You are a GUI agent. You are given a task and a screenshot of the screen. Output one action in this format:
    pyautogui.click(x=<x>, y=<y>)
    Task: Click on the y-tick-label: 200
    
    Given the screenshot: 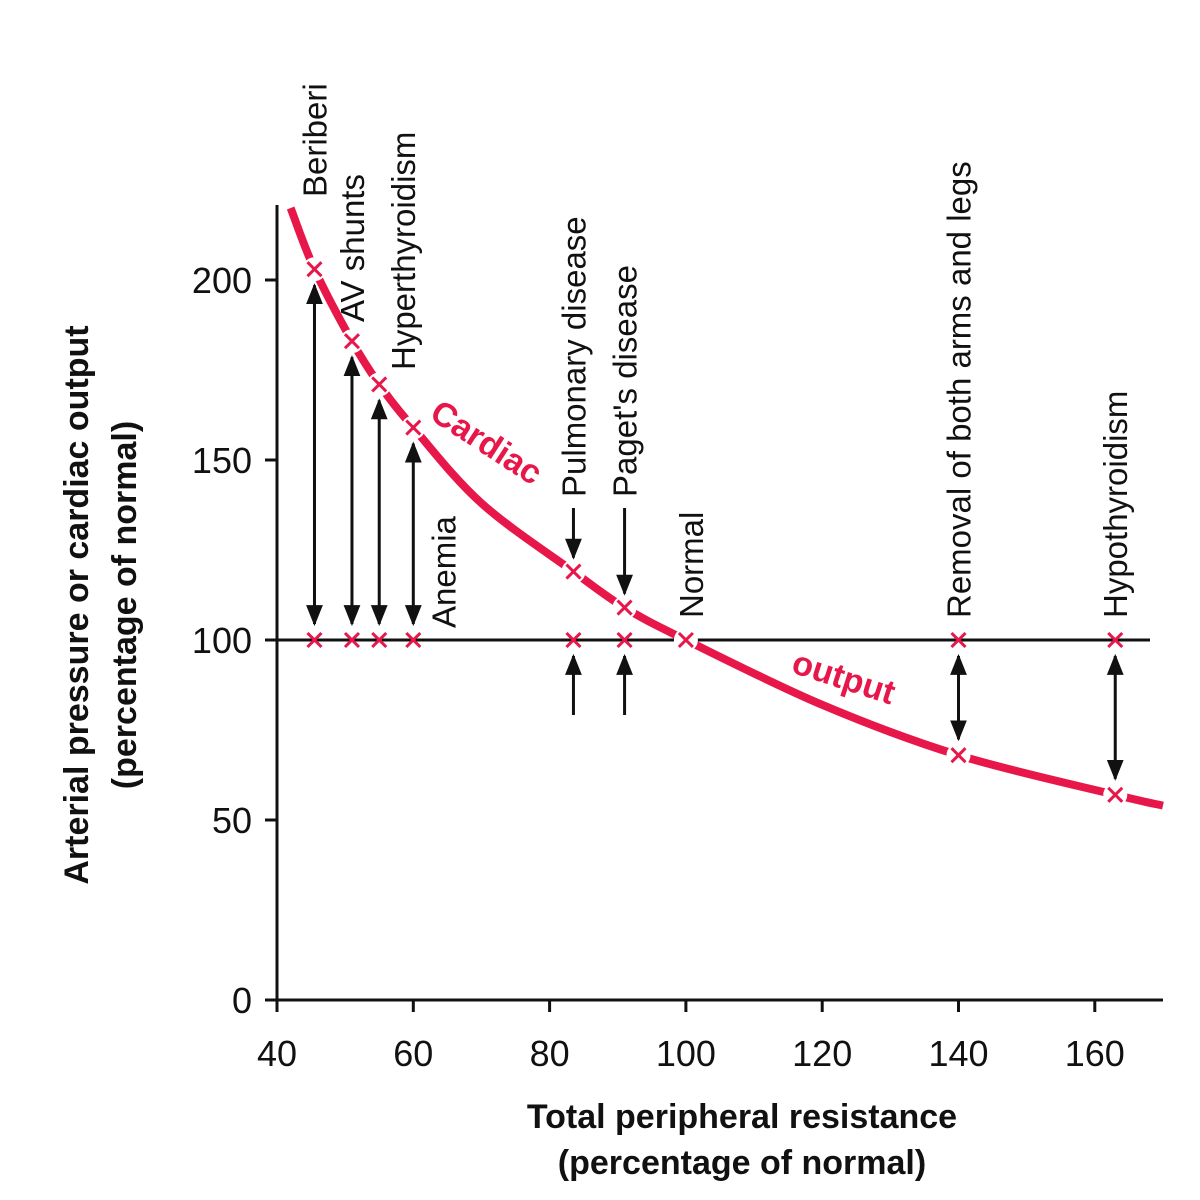 What is the action you would take?
    pyautogui.click(x=222, y=280)
    